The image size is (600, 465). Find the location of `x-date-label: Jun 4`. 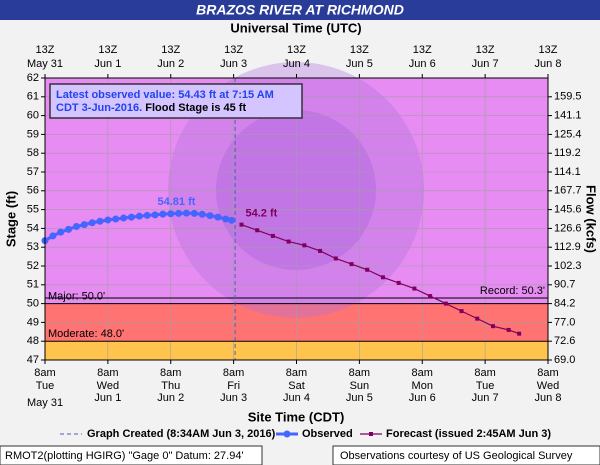

x-date-label: Jun 4 is located at coordinates (296, 398).